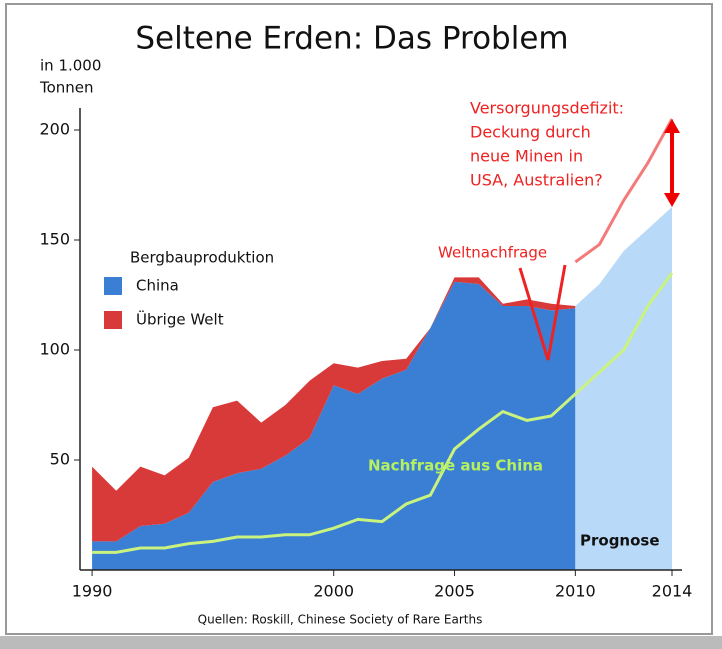  I want to click on pointer, so click(542, 312).